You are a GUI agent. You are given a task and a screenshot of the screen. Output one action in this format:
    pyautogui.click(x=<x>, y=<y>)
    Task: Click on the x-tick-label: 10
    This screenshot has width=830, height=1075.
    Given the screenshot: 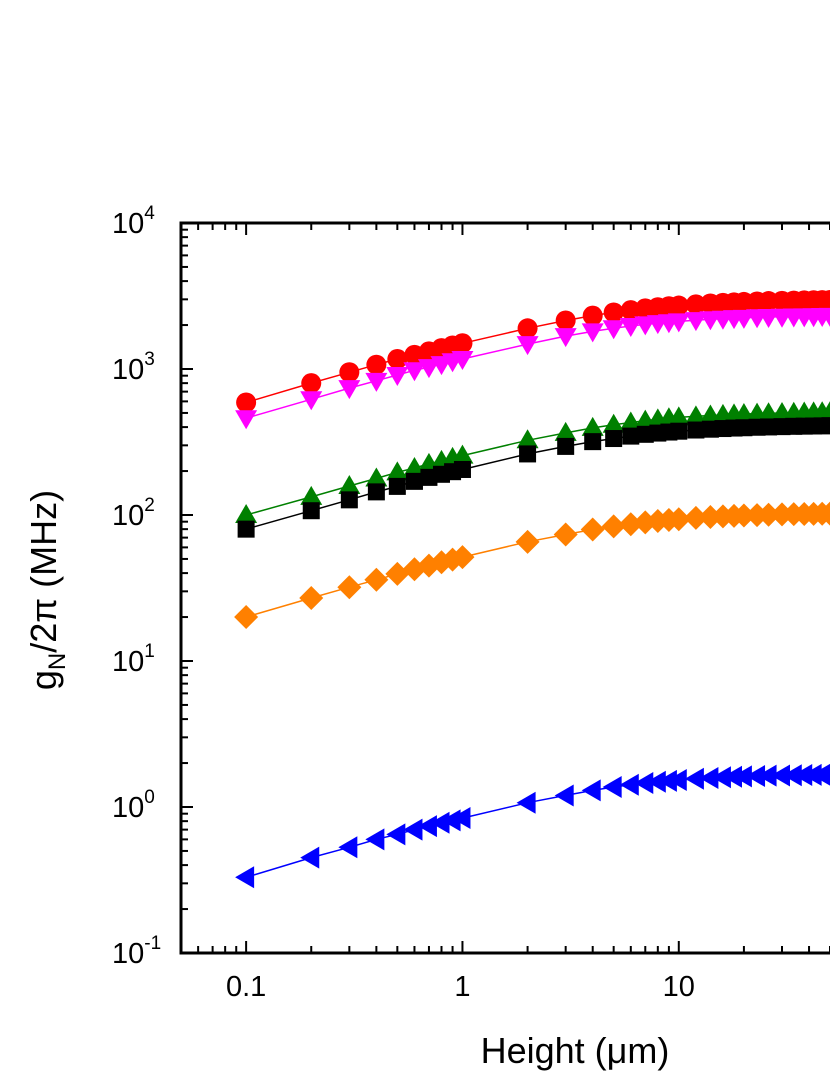 What is the action you would take?
    pyautogui.click(x=679, y=987)
    